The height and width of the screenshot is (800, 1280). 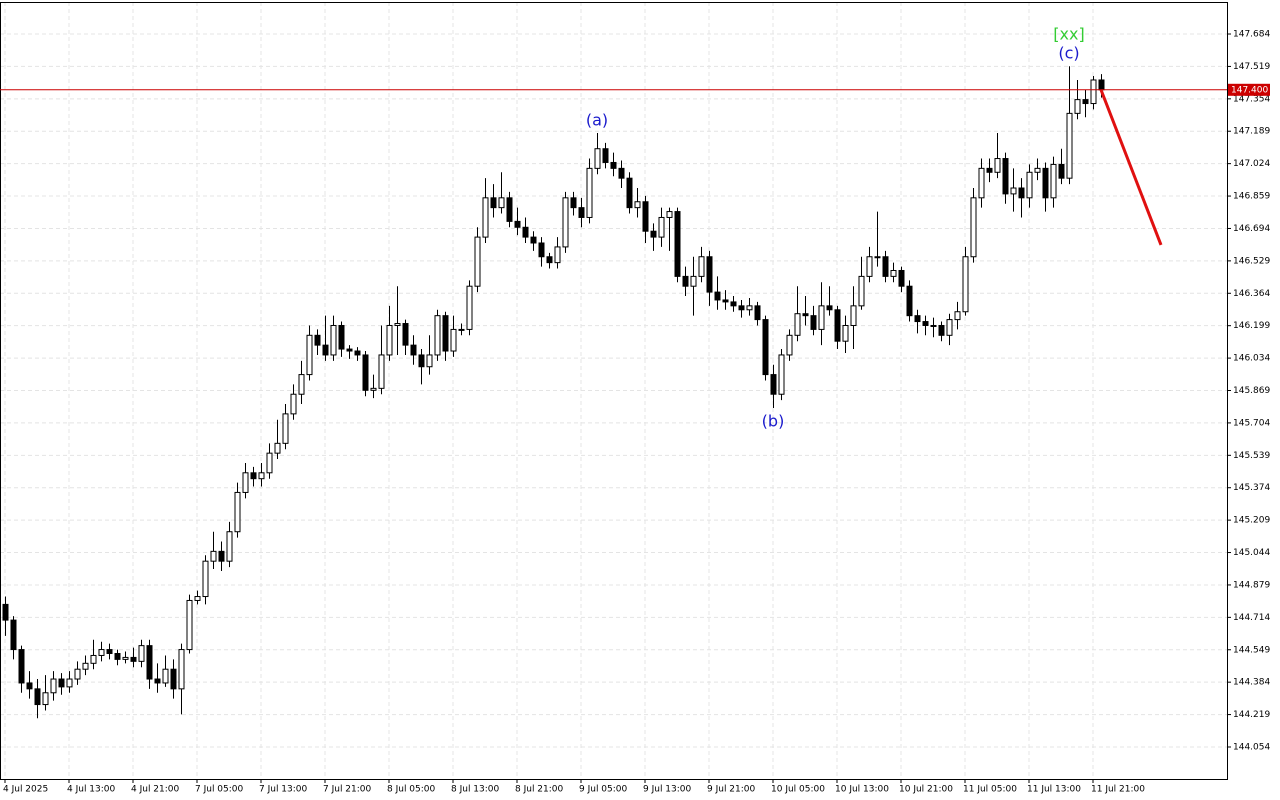 I want to click on y-tick-label: 145.374, so click(x=1251, y=488).